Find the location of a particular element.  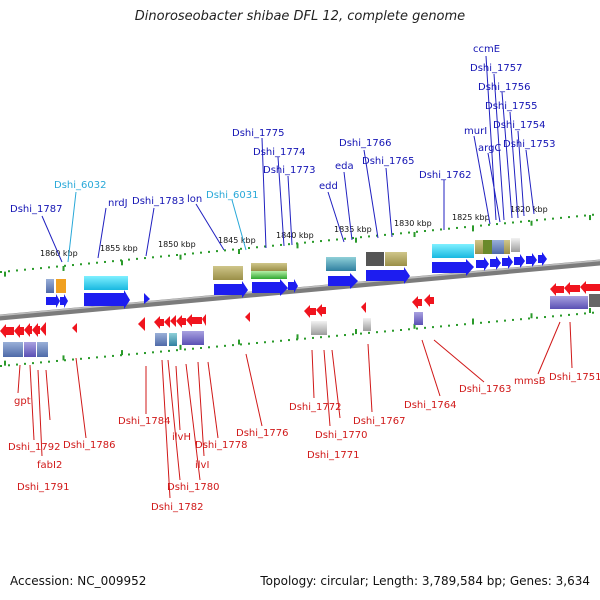

gene-label-dshi-1792: Dshi_1792 is located at coordinates (34, 447).